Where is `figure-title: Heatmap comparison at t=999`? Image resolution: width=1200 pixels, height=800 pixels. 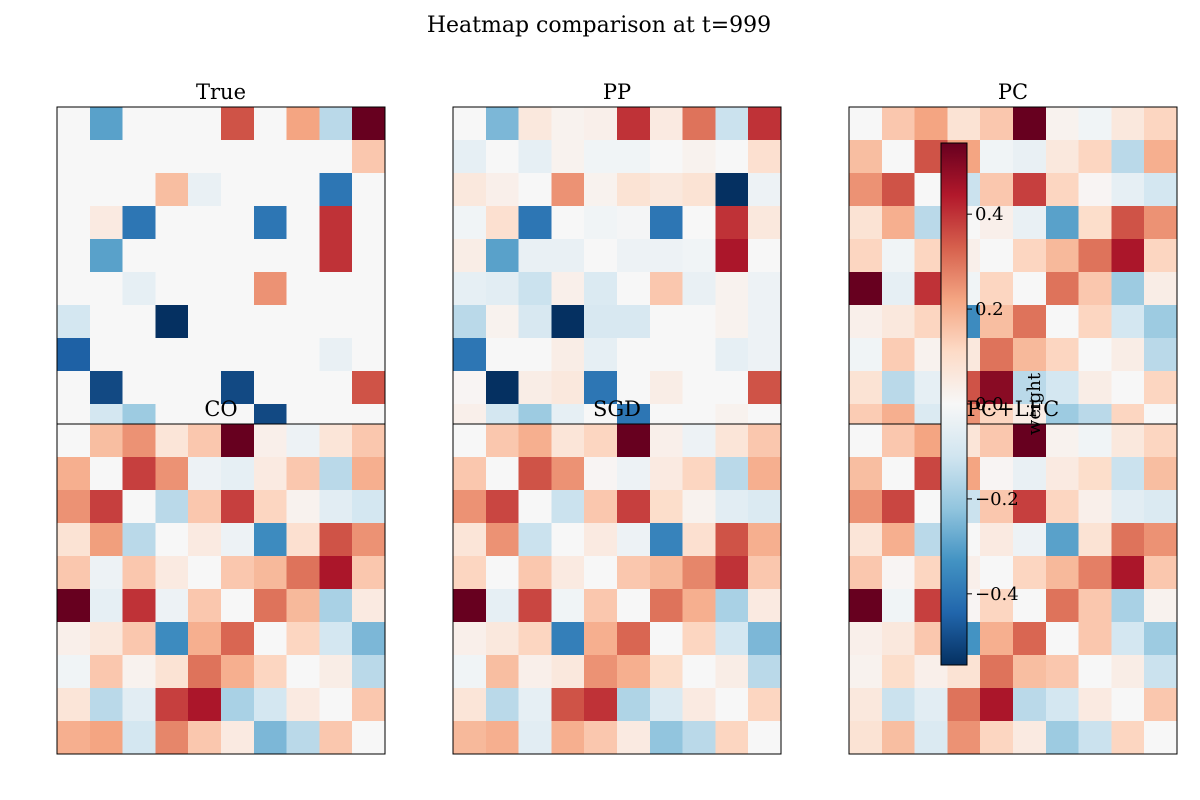 figure-title: Heatmap comparison at t=999 is located at coordinates (599, 25).